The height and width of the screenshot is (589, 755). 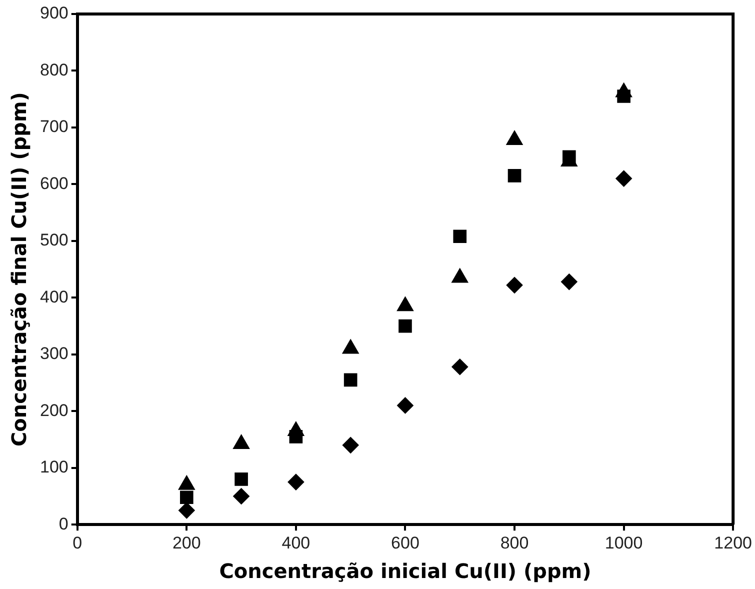 What do you see at coordinates (77, 542) in the screenshot?
I see `x-tick-label: 0` at bounding box center [77, 542].